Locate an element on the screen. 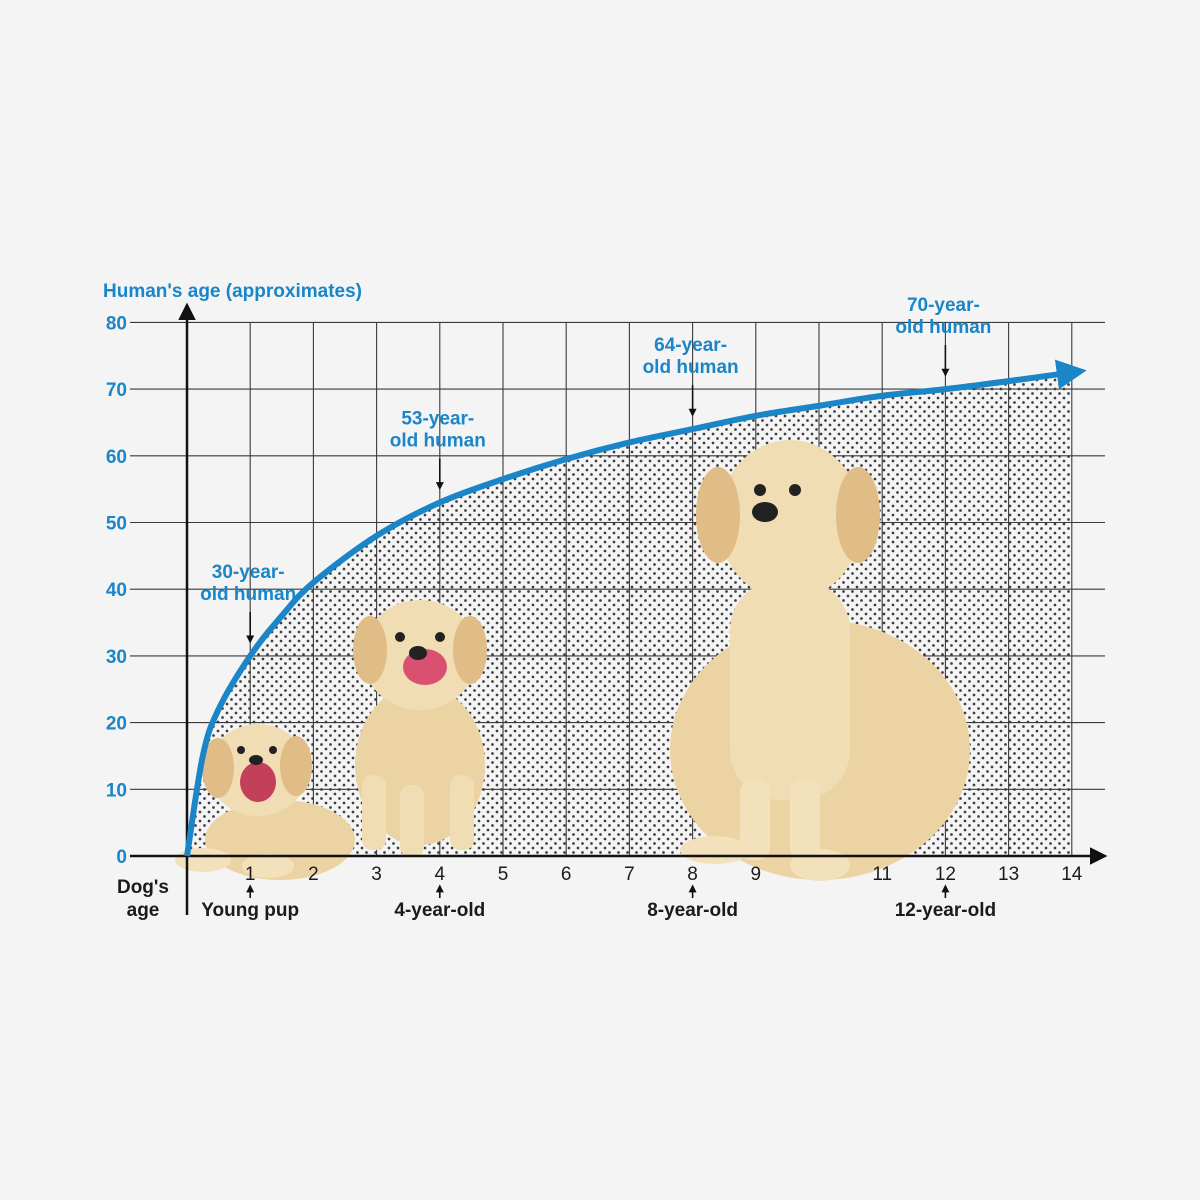  y-tick-label: 30 is located at coordinates (116, 657).